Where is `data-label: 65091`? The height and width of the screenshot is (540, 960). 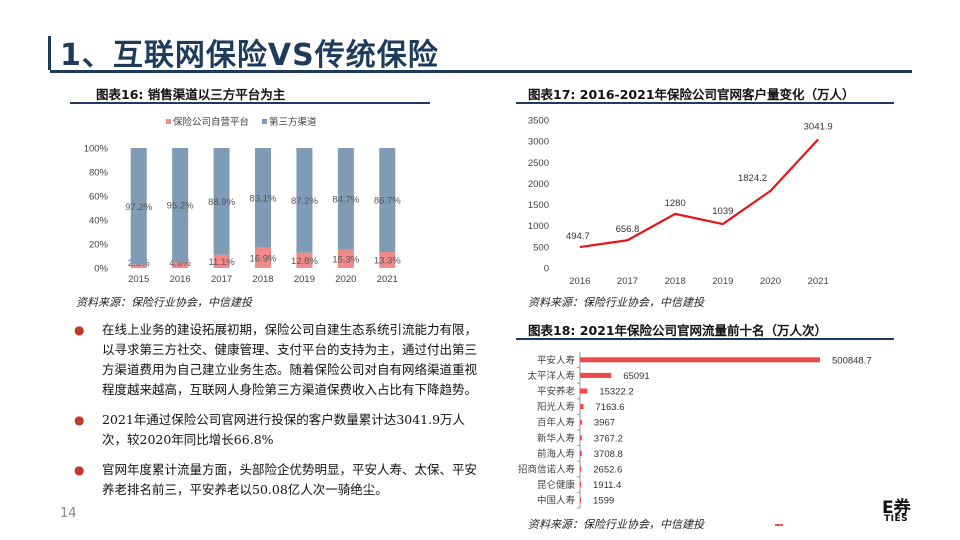 data-label: 65091 is located at coordinates (636, 376).